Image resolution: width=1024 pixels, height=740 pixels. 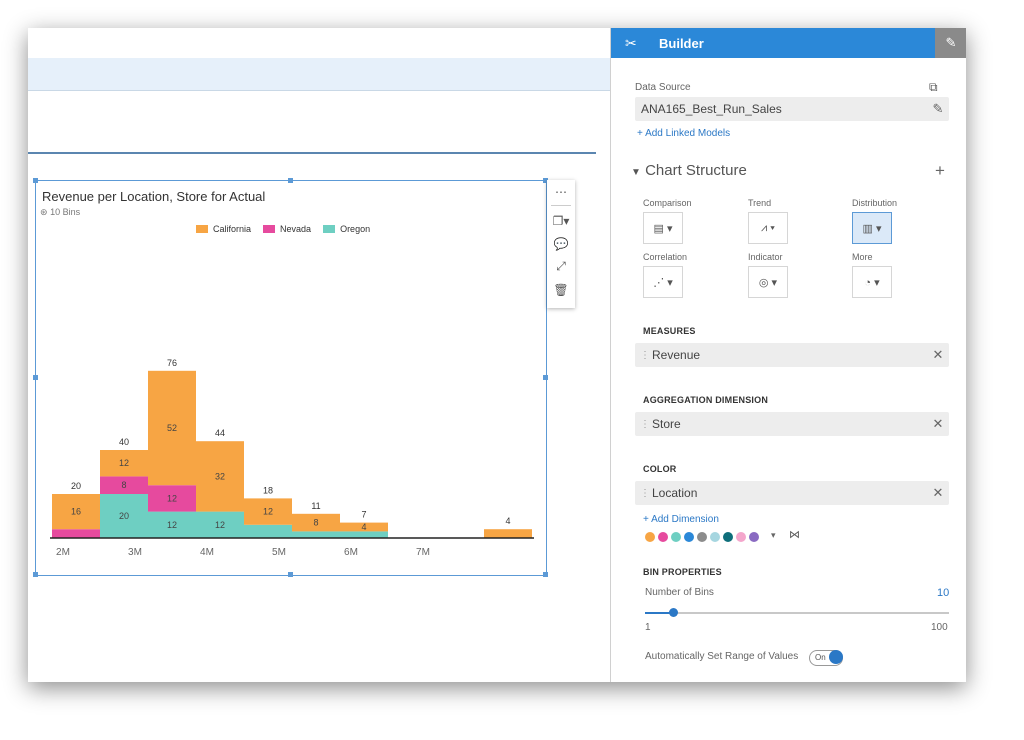 I want to click on resize-handle-br, so click(x=545, y=574).